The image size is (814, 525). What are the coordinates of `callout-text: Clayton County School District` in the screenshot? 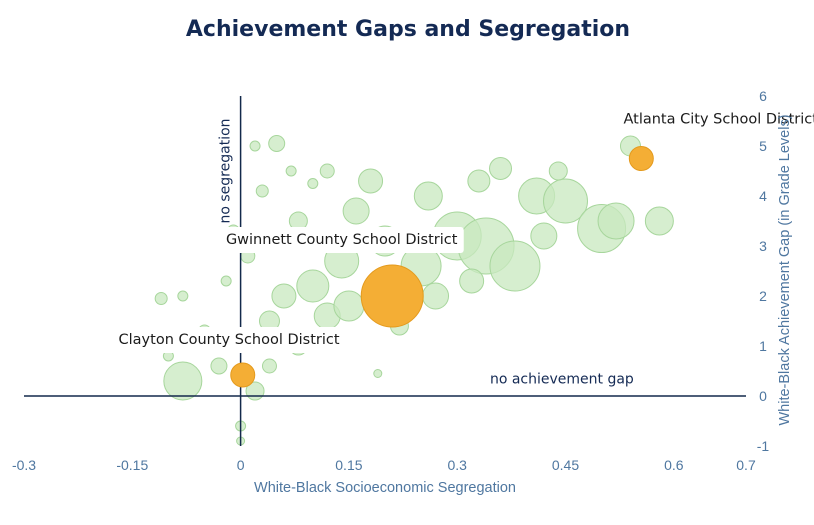 It's located at (229, 340).